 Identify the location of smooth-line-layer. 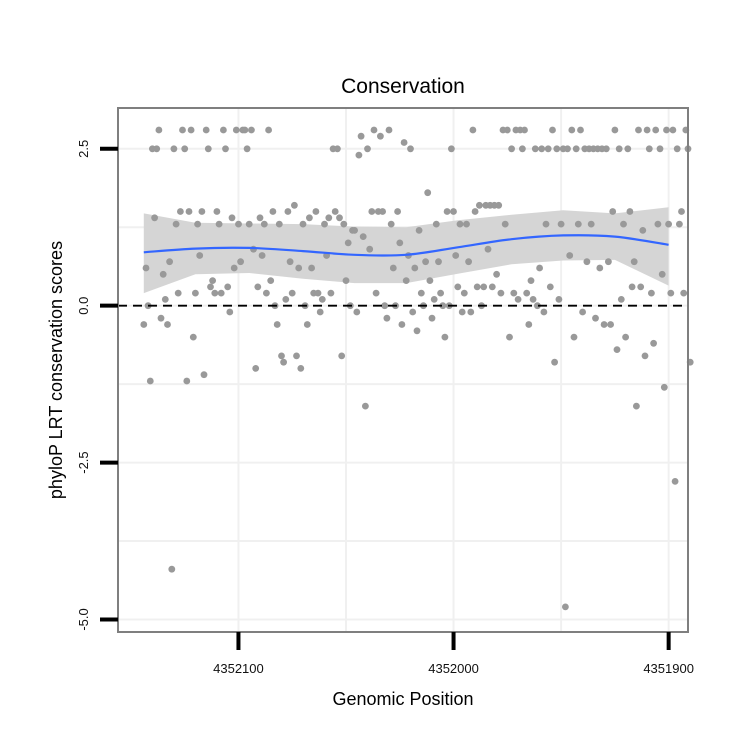
(406, 245).